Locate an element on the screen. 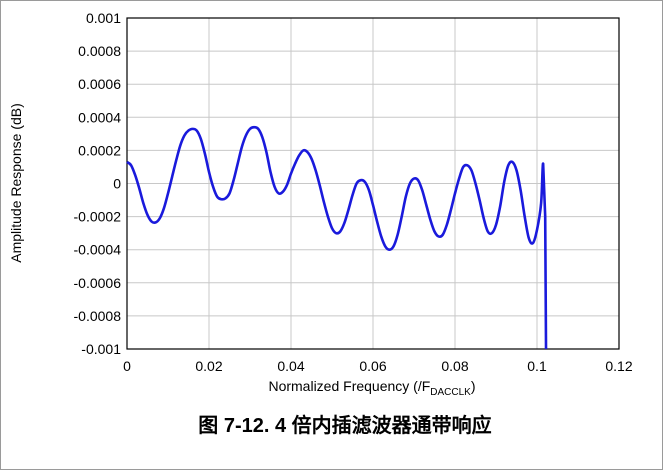 The image size is (663, 470). y-tick-label-0: 0.001 is located at coordinates (103, 18).